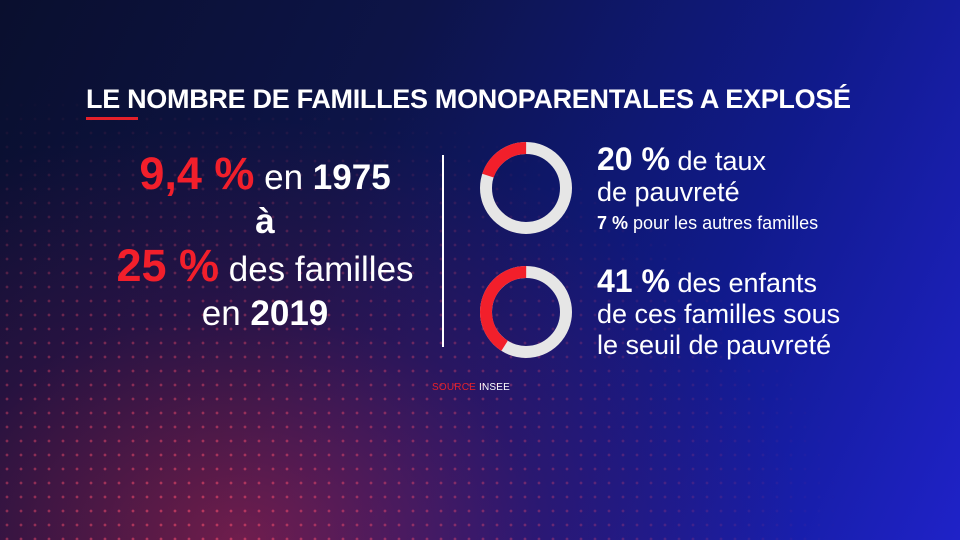  I want to click on line-1975: 9,4 % en 1975, so click(265, 175).